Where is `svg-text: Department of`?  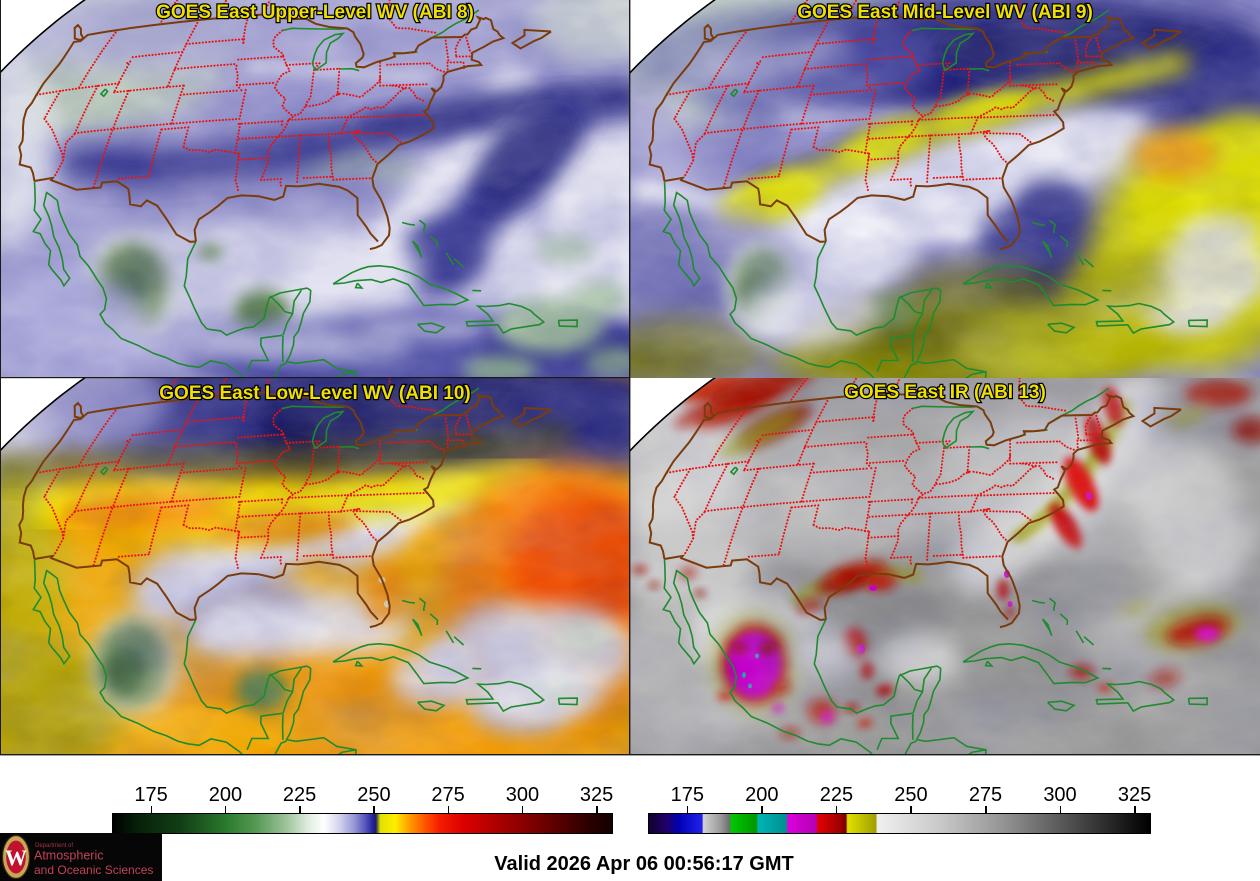
svg-text: Department of is located at coordinates (54, 846).